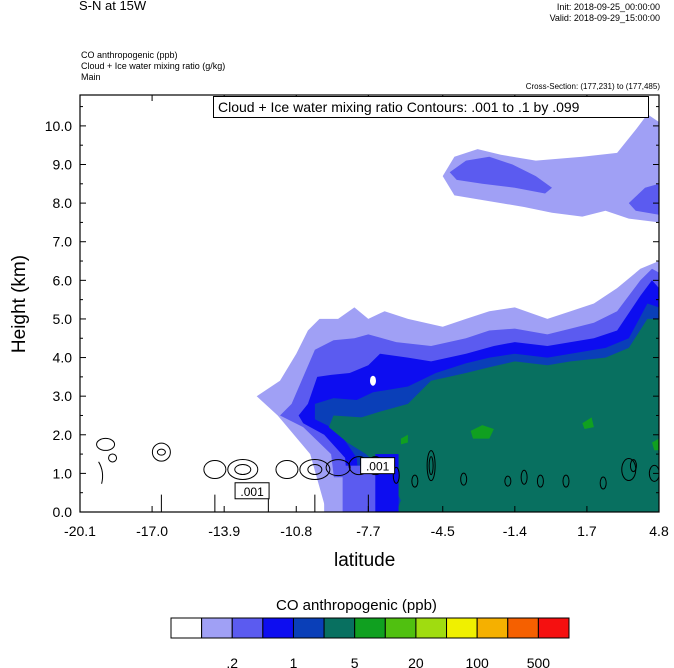 The height and width of the screenshot is (668, 674). Describe the element at coordinates (604, 18) in the screenshot. I see `valid-time: Valid: 2018-09-29_15:00:00` at that location.